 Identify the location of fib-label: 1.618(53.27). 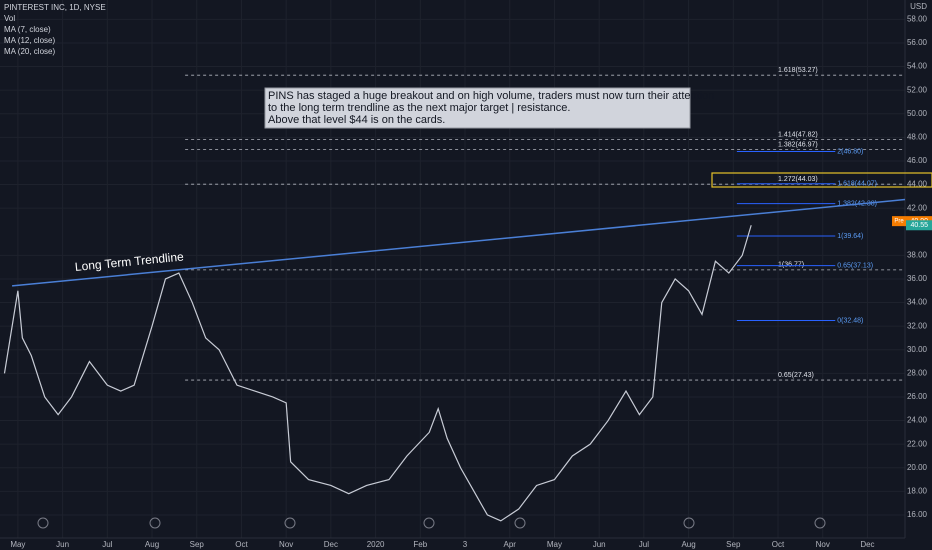
(798, 70).